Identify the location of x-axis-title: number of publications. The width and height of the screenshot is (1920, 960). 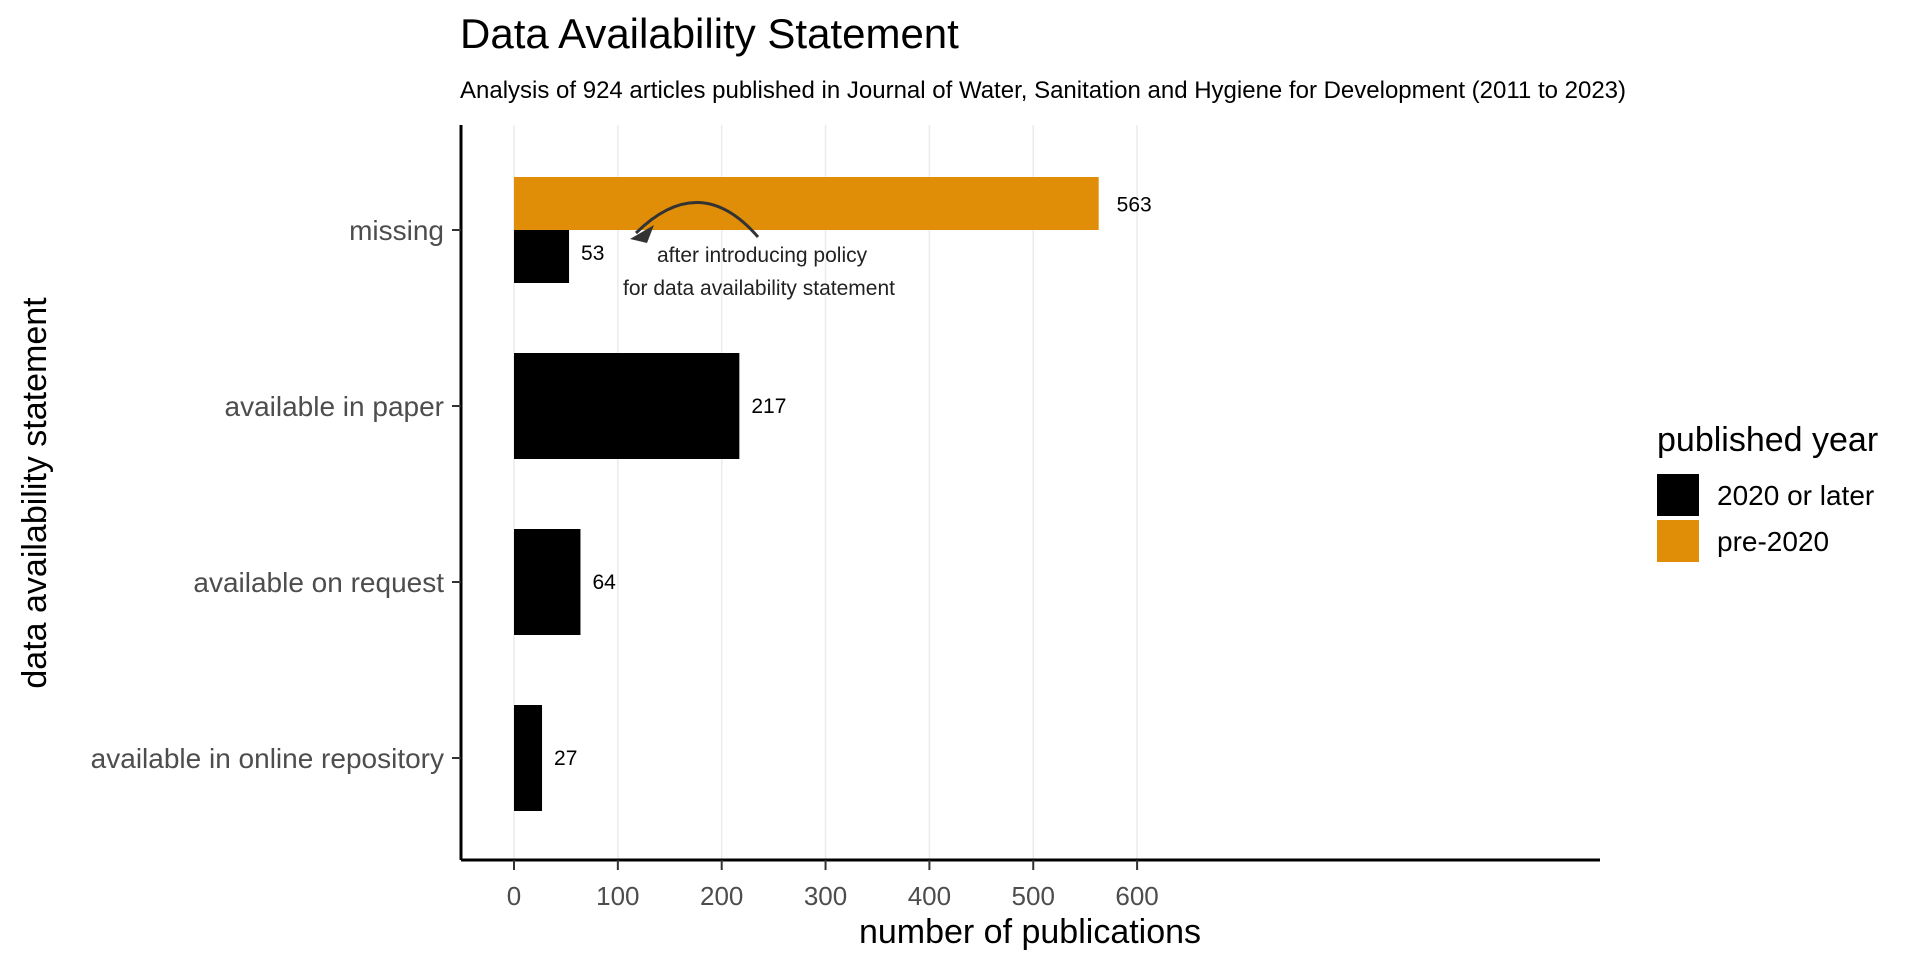
(1030, 932).